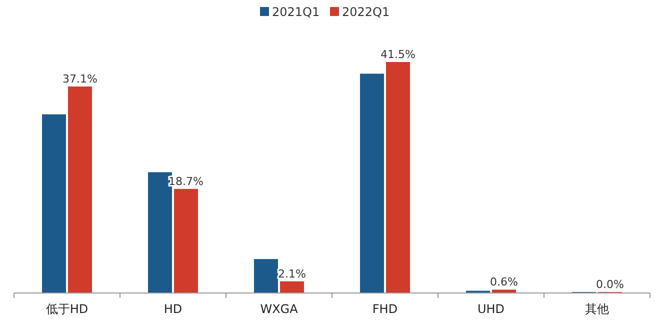  I want to click on legend-label: 2022Q1, so click(366, 12).